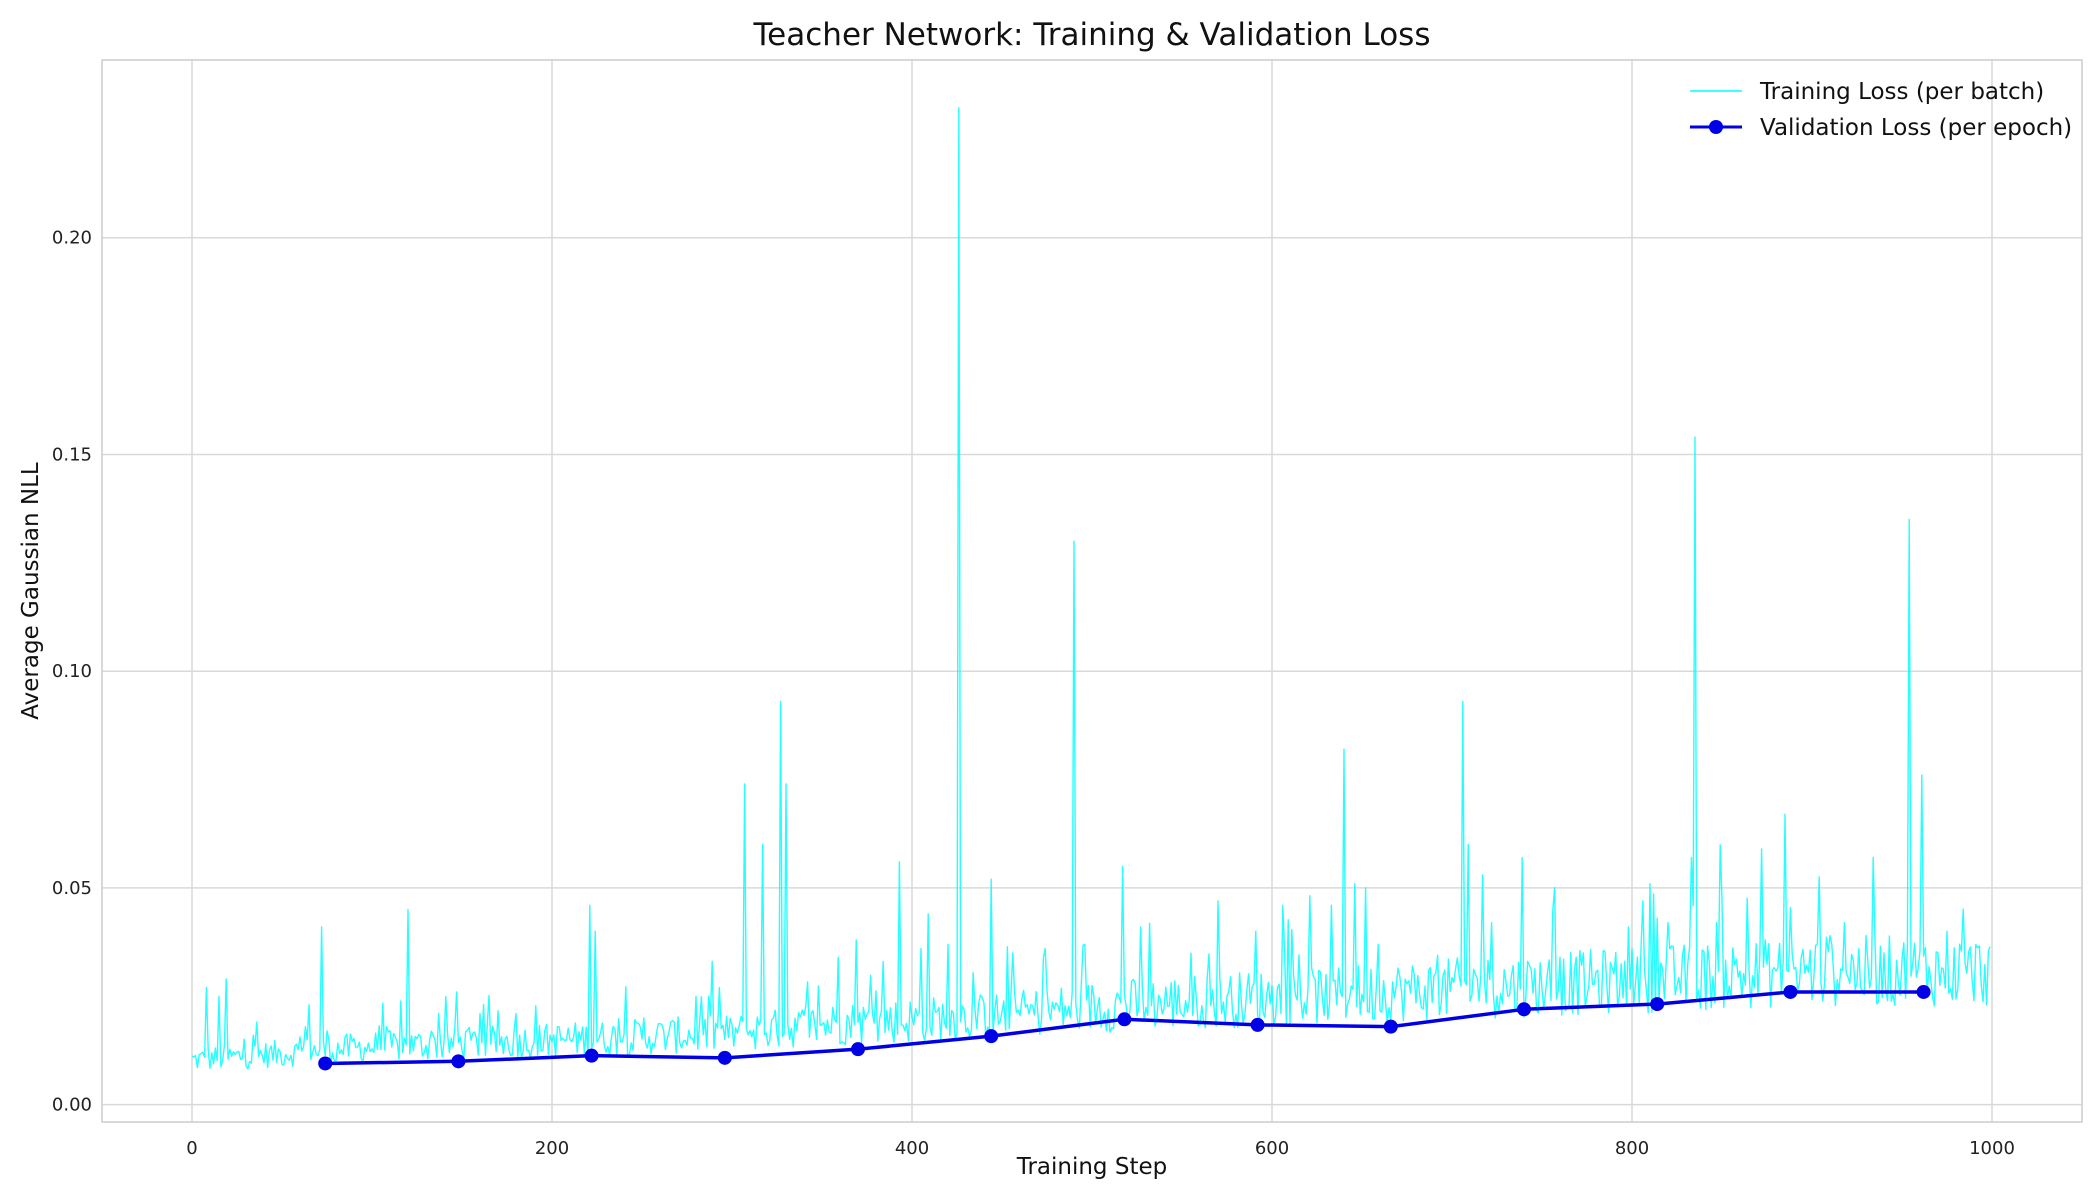 The width and height of the screenshot is (2100, 1200). What do you see at coordinates (1901, 92) in the screenshot?
I see `legend-training-label: Training Loss (per batch)` at bounding box center [1901, 92].